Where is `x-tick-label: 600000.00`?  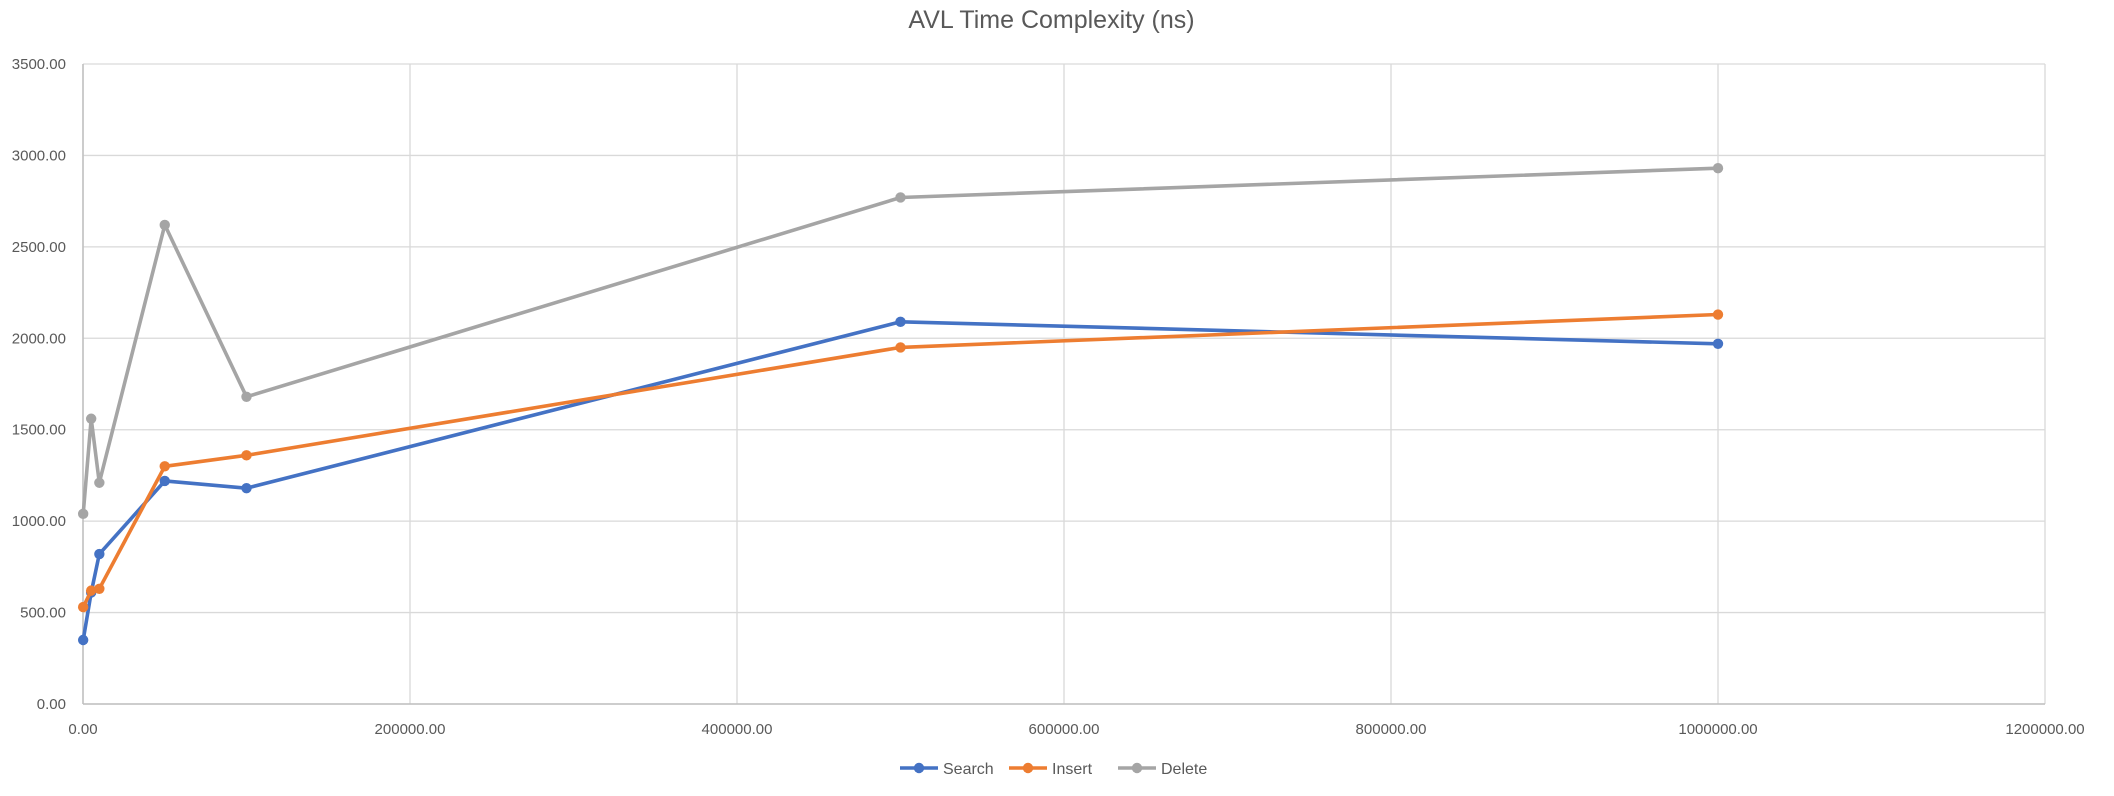 x-tick-label: 600000.00 is located at coordinates (1064, 729).